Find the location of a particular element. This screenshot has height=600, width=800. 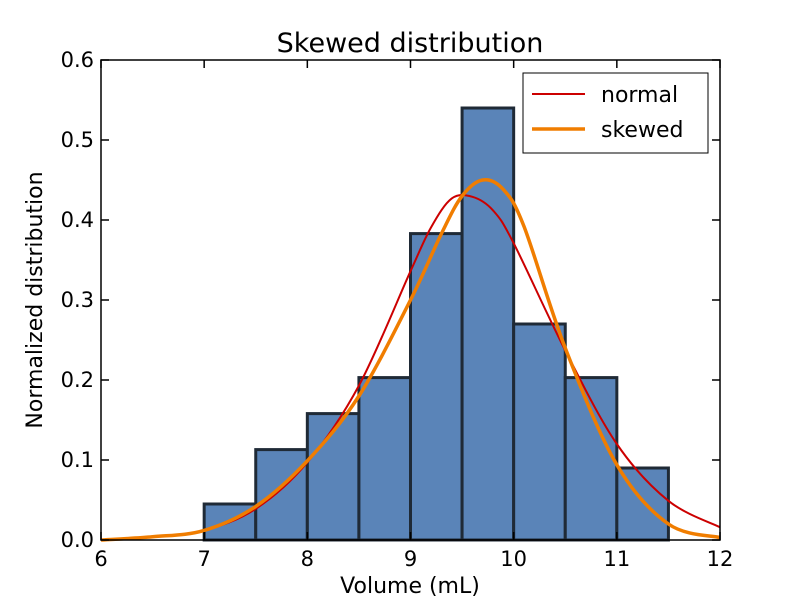

x-tick-label: 12 is located at coordinates (720, 559).